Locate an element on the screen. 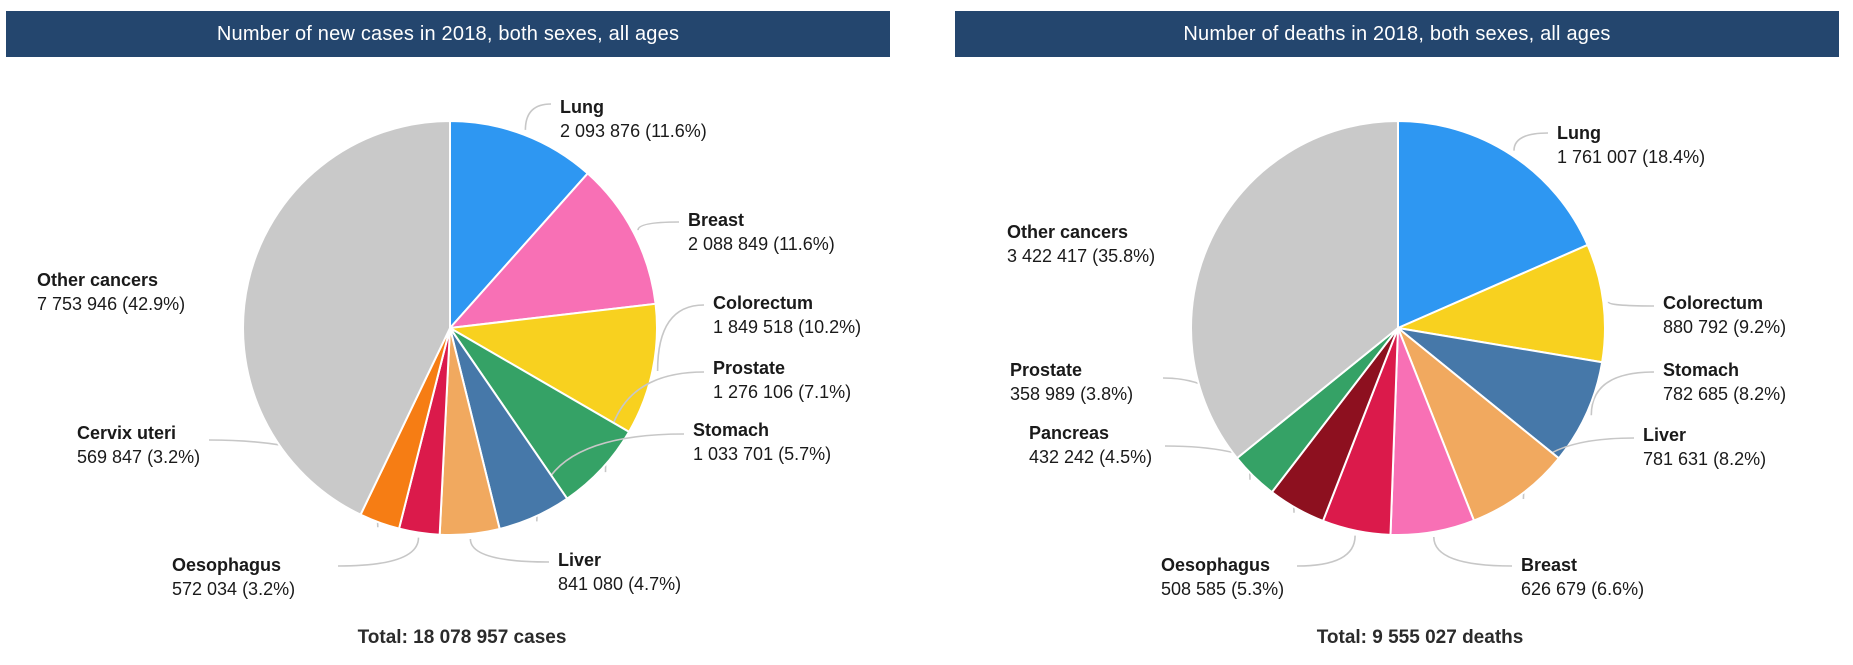  pie-slice-deaths-liver is located at coordinates (1478, 424).